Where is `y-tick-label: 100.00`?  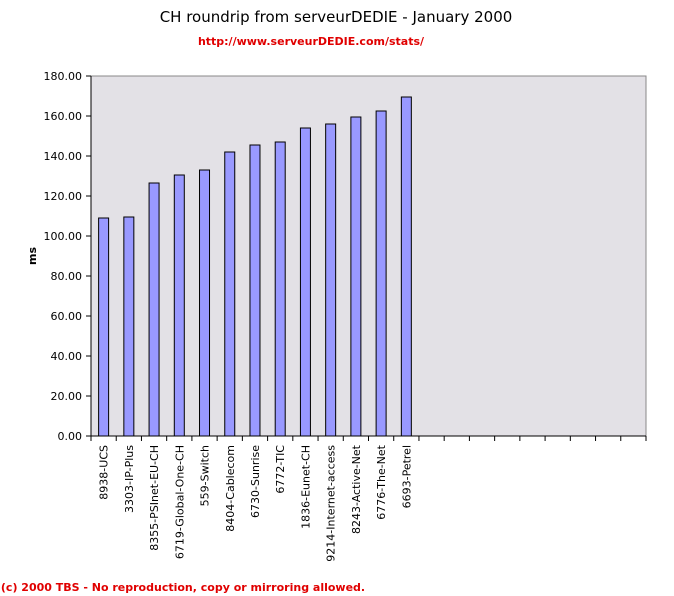 y-tick-label: 100.00 is located at coordinates (63, 236).